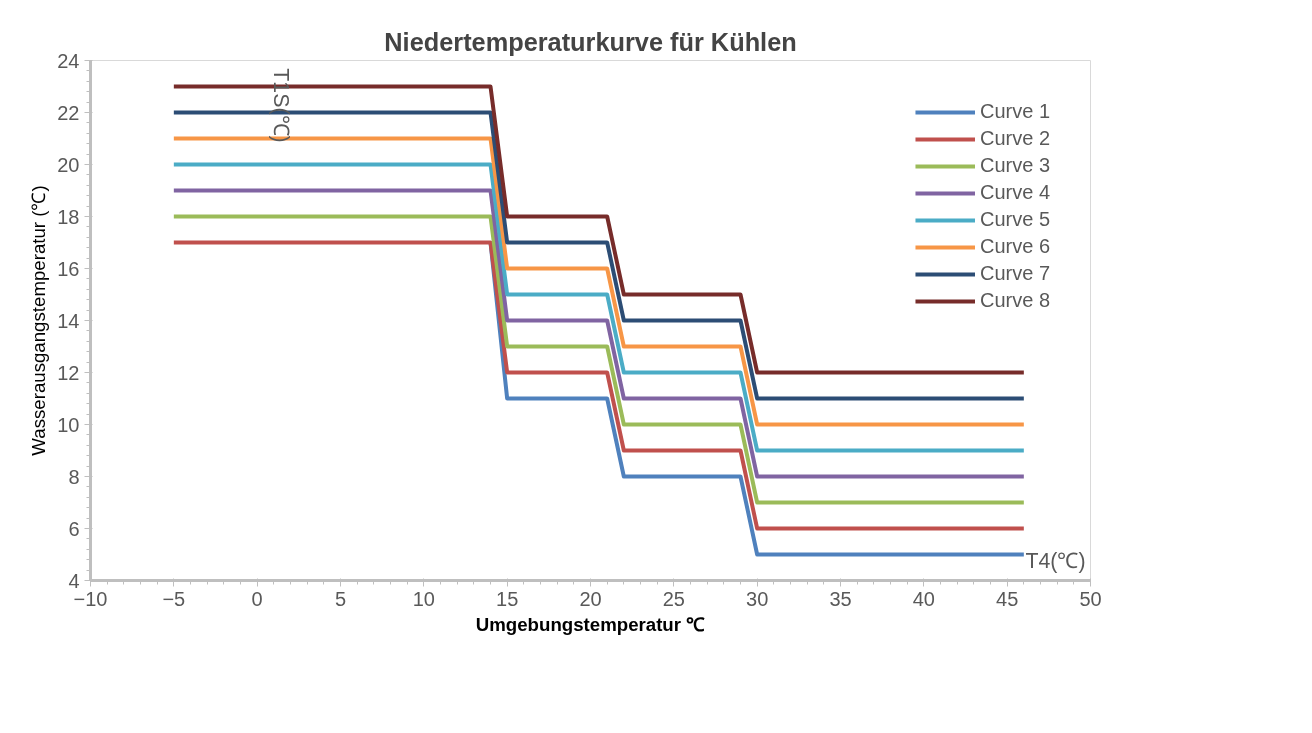  I want to click on x-tick-label: −5, so click(174, 598).